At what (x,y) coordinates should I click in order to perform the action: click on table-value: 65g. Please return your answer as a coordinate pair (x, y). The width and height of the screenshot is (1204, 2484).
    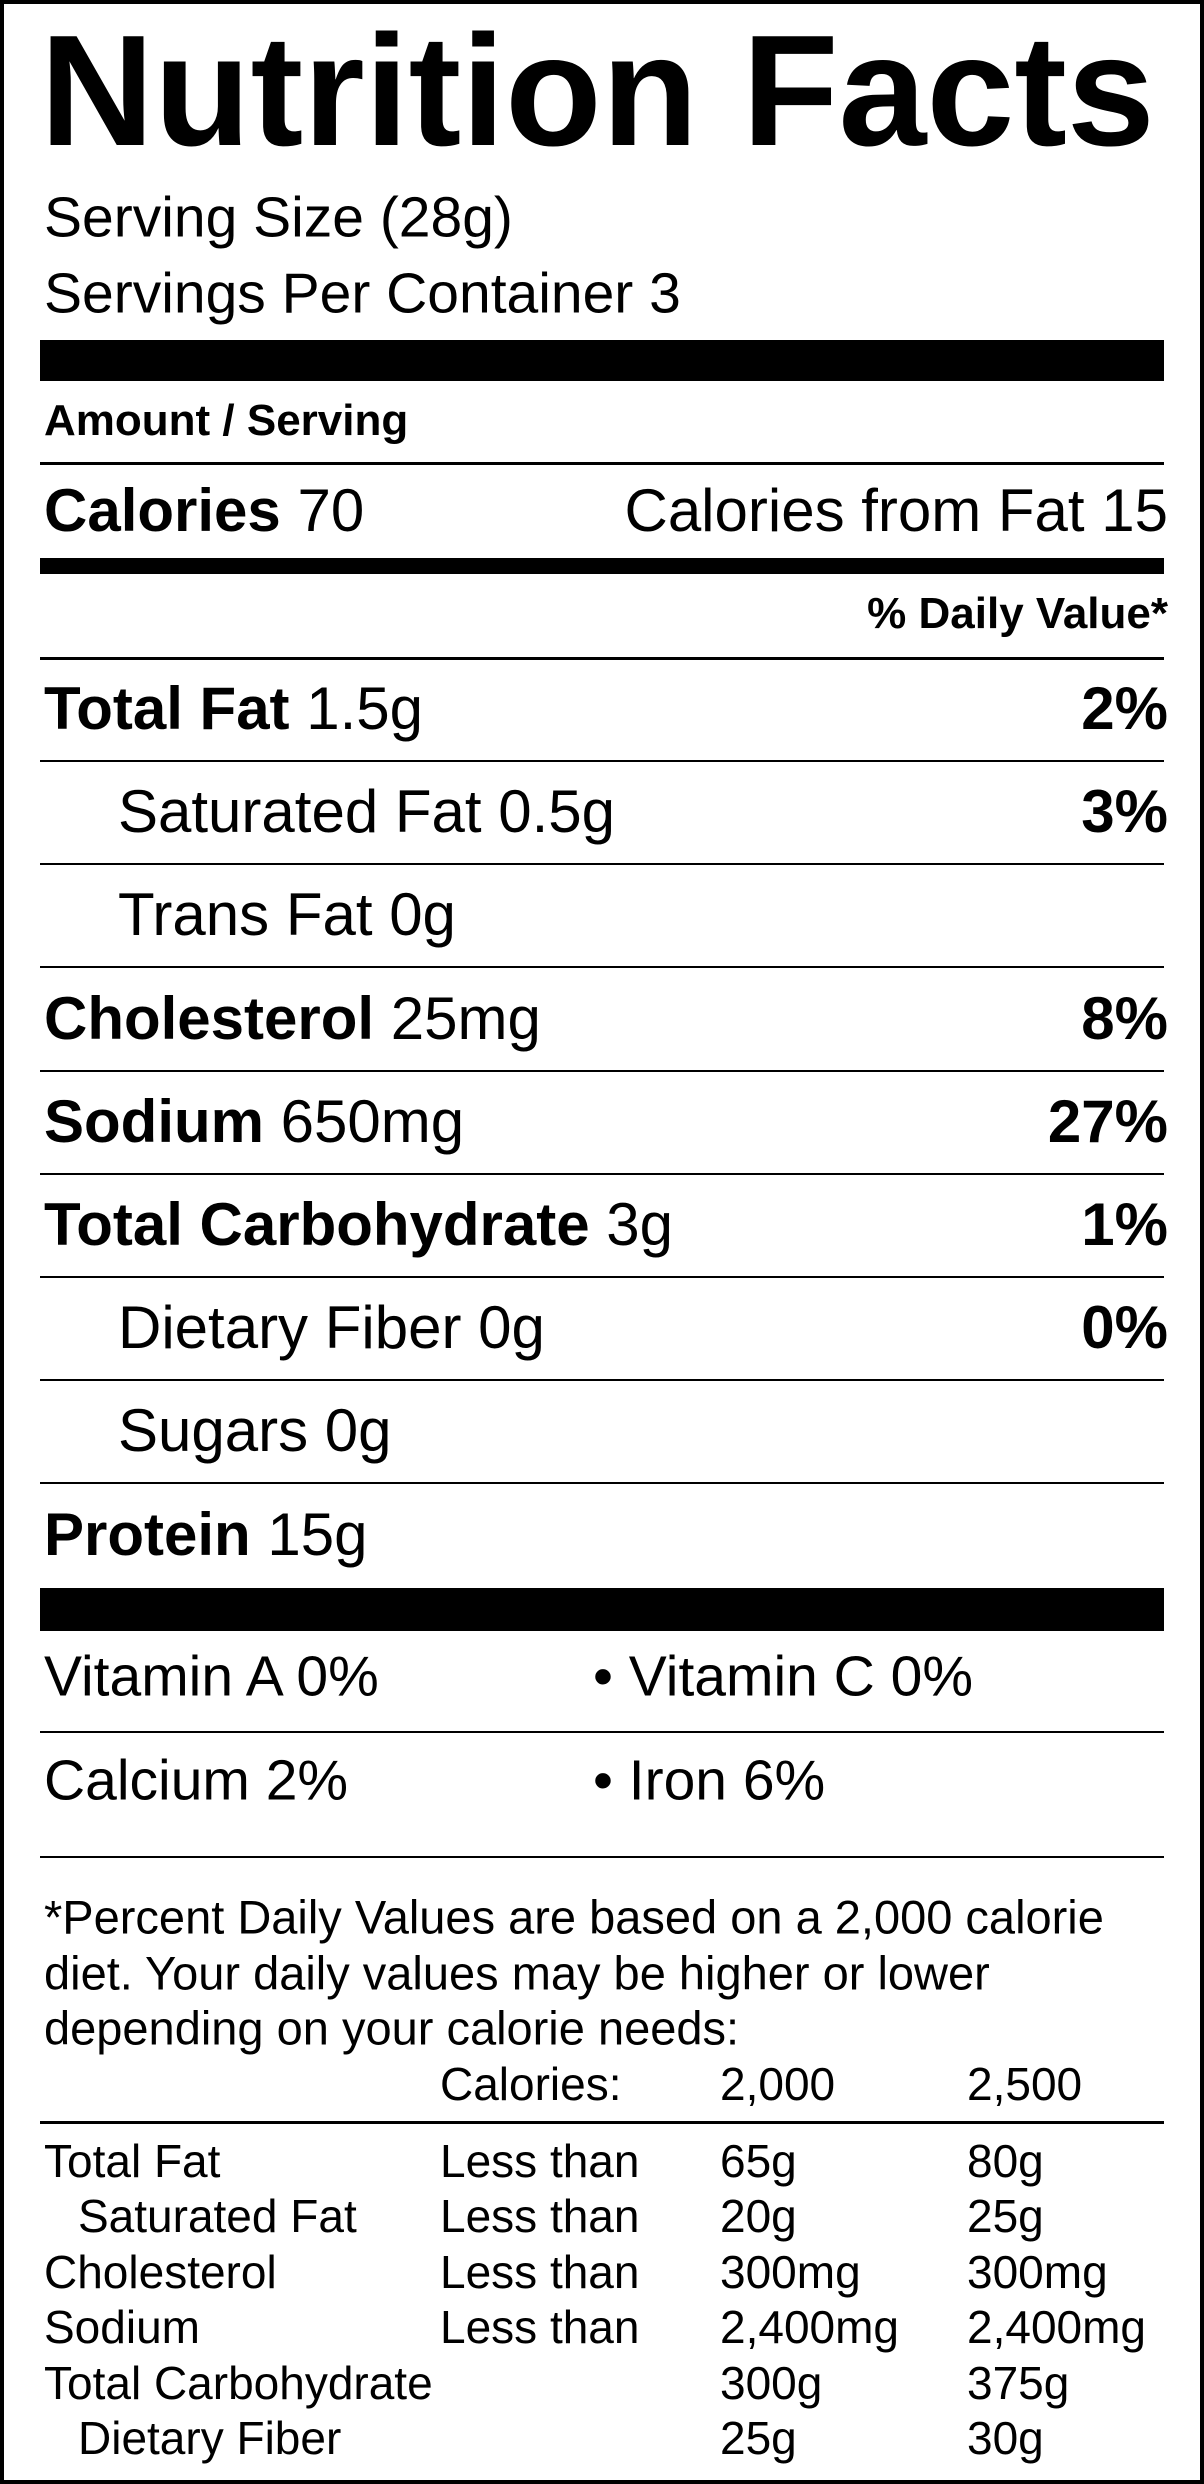
    Looking at the image, I should click on (758, 2161).